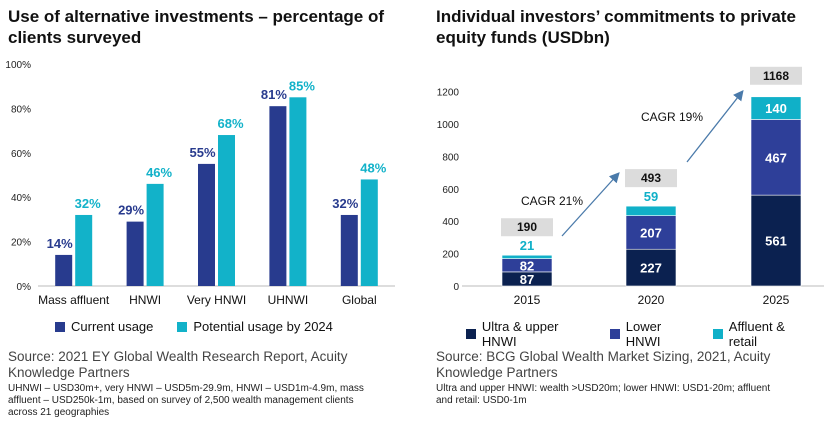  What do you see at coordinates (481, 400) in the screenshot?
I see `right-note-line-2: and retail: USD0-1m` at bounding box center [481, 400].